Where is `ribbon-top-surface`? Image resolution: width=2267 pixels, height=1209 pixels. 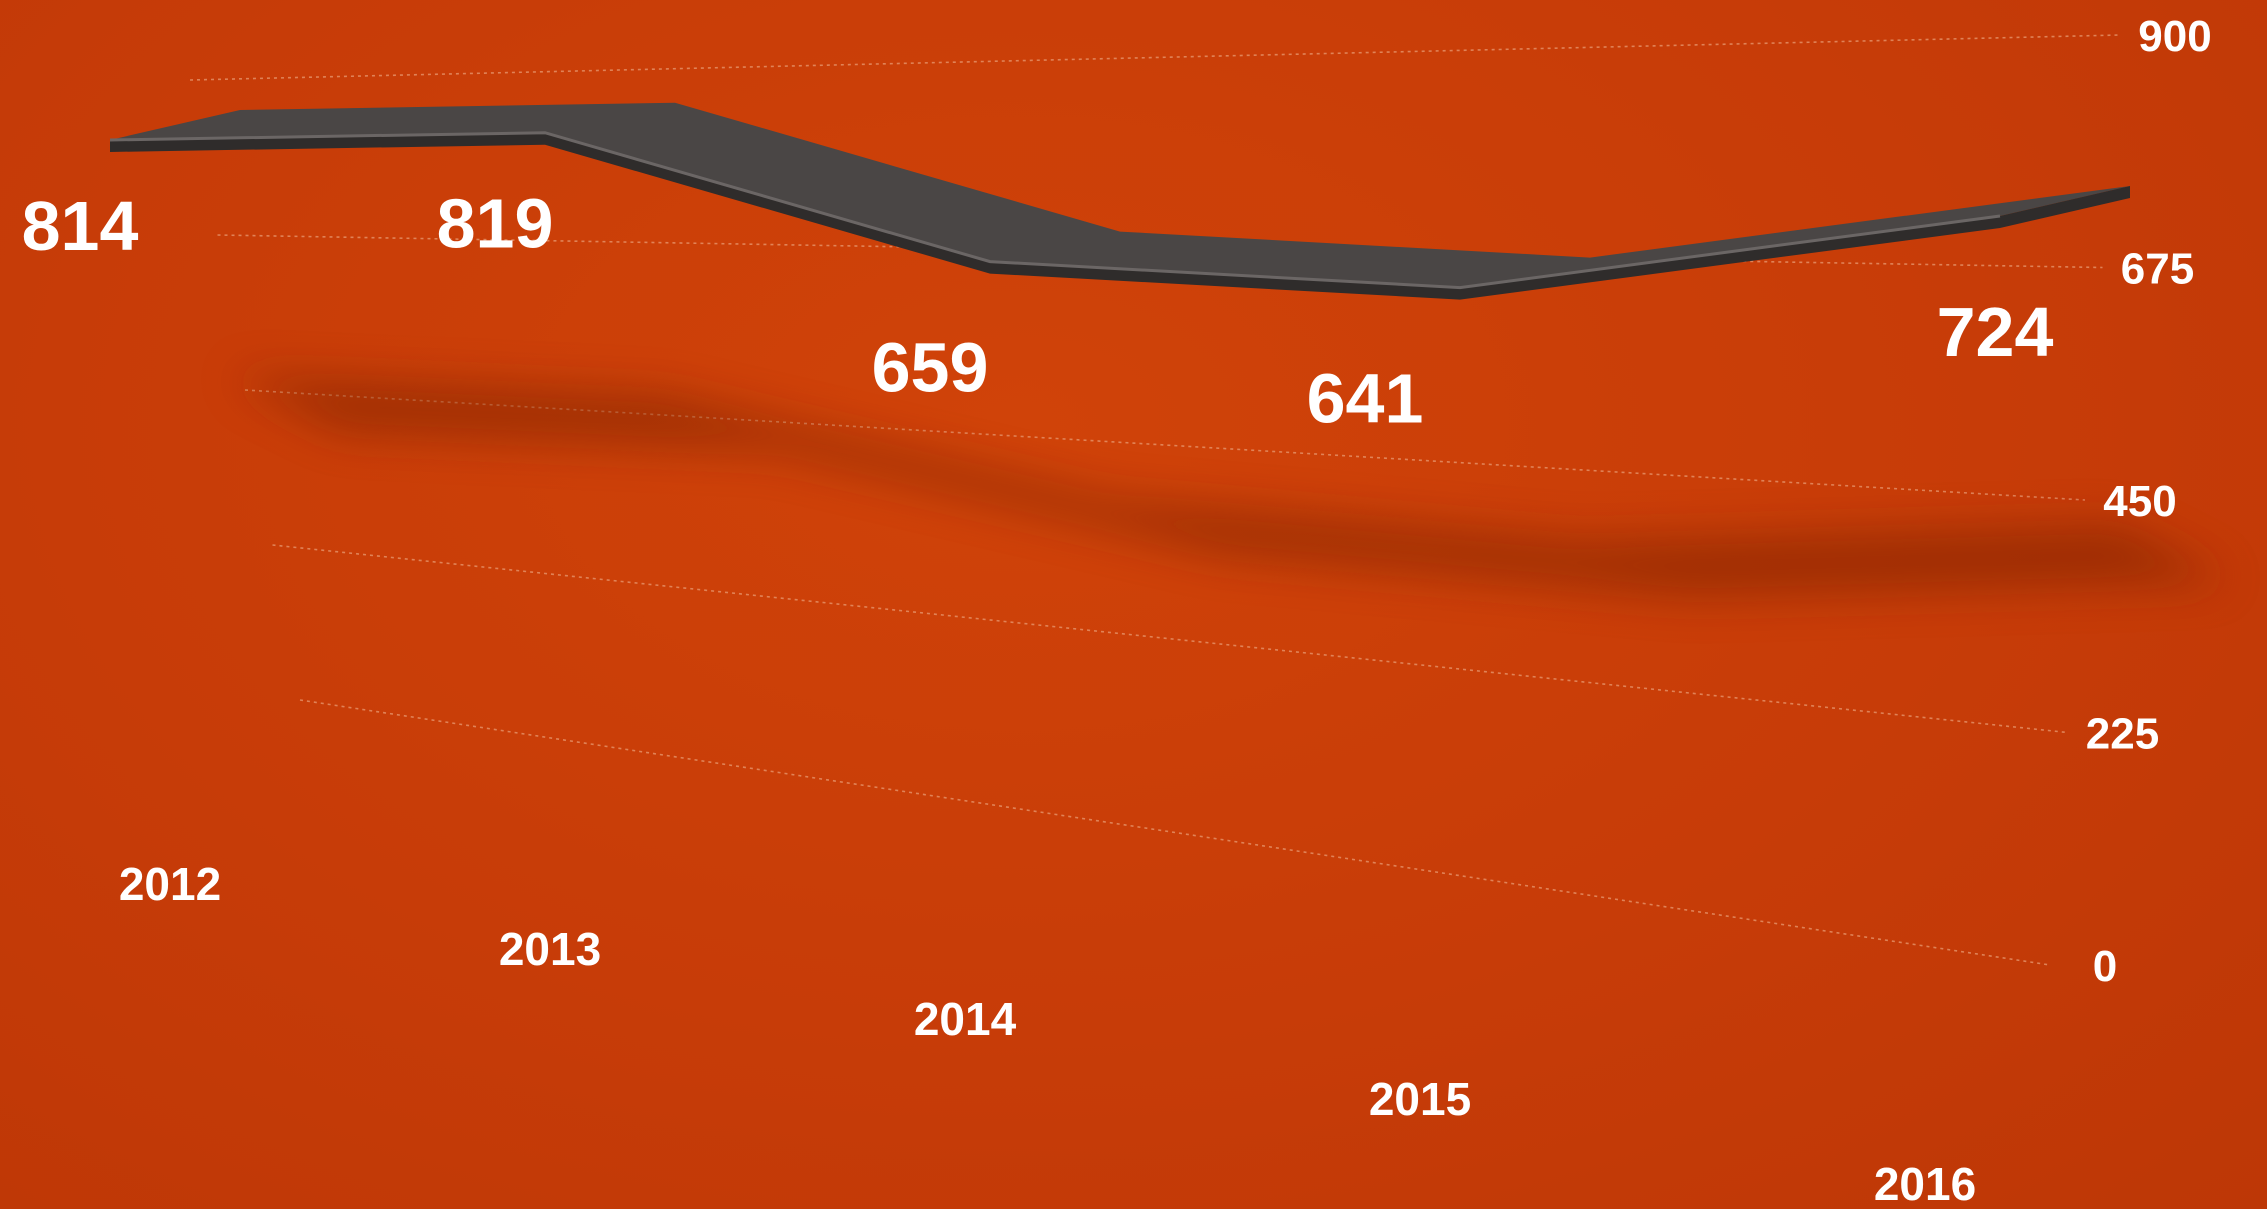 ribbon-top-surface is located at coordinates (1120, 195).